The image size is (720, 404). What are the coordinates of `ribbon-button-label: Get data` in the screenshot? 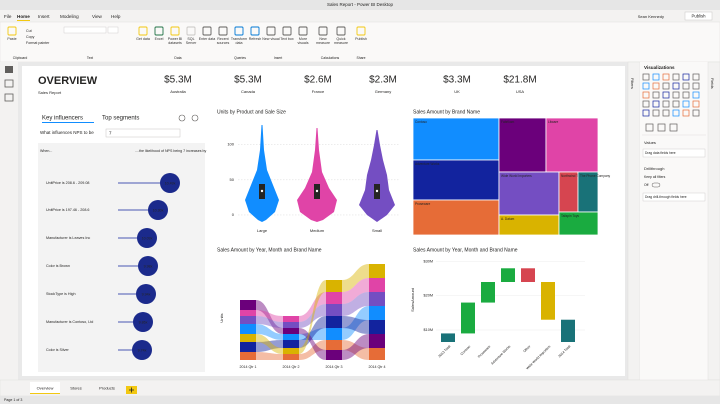 It's located at (143, 39).